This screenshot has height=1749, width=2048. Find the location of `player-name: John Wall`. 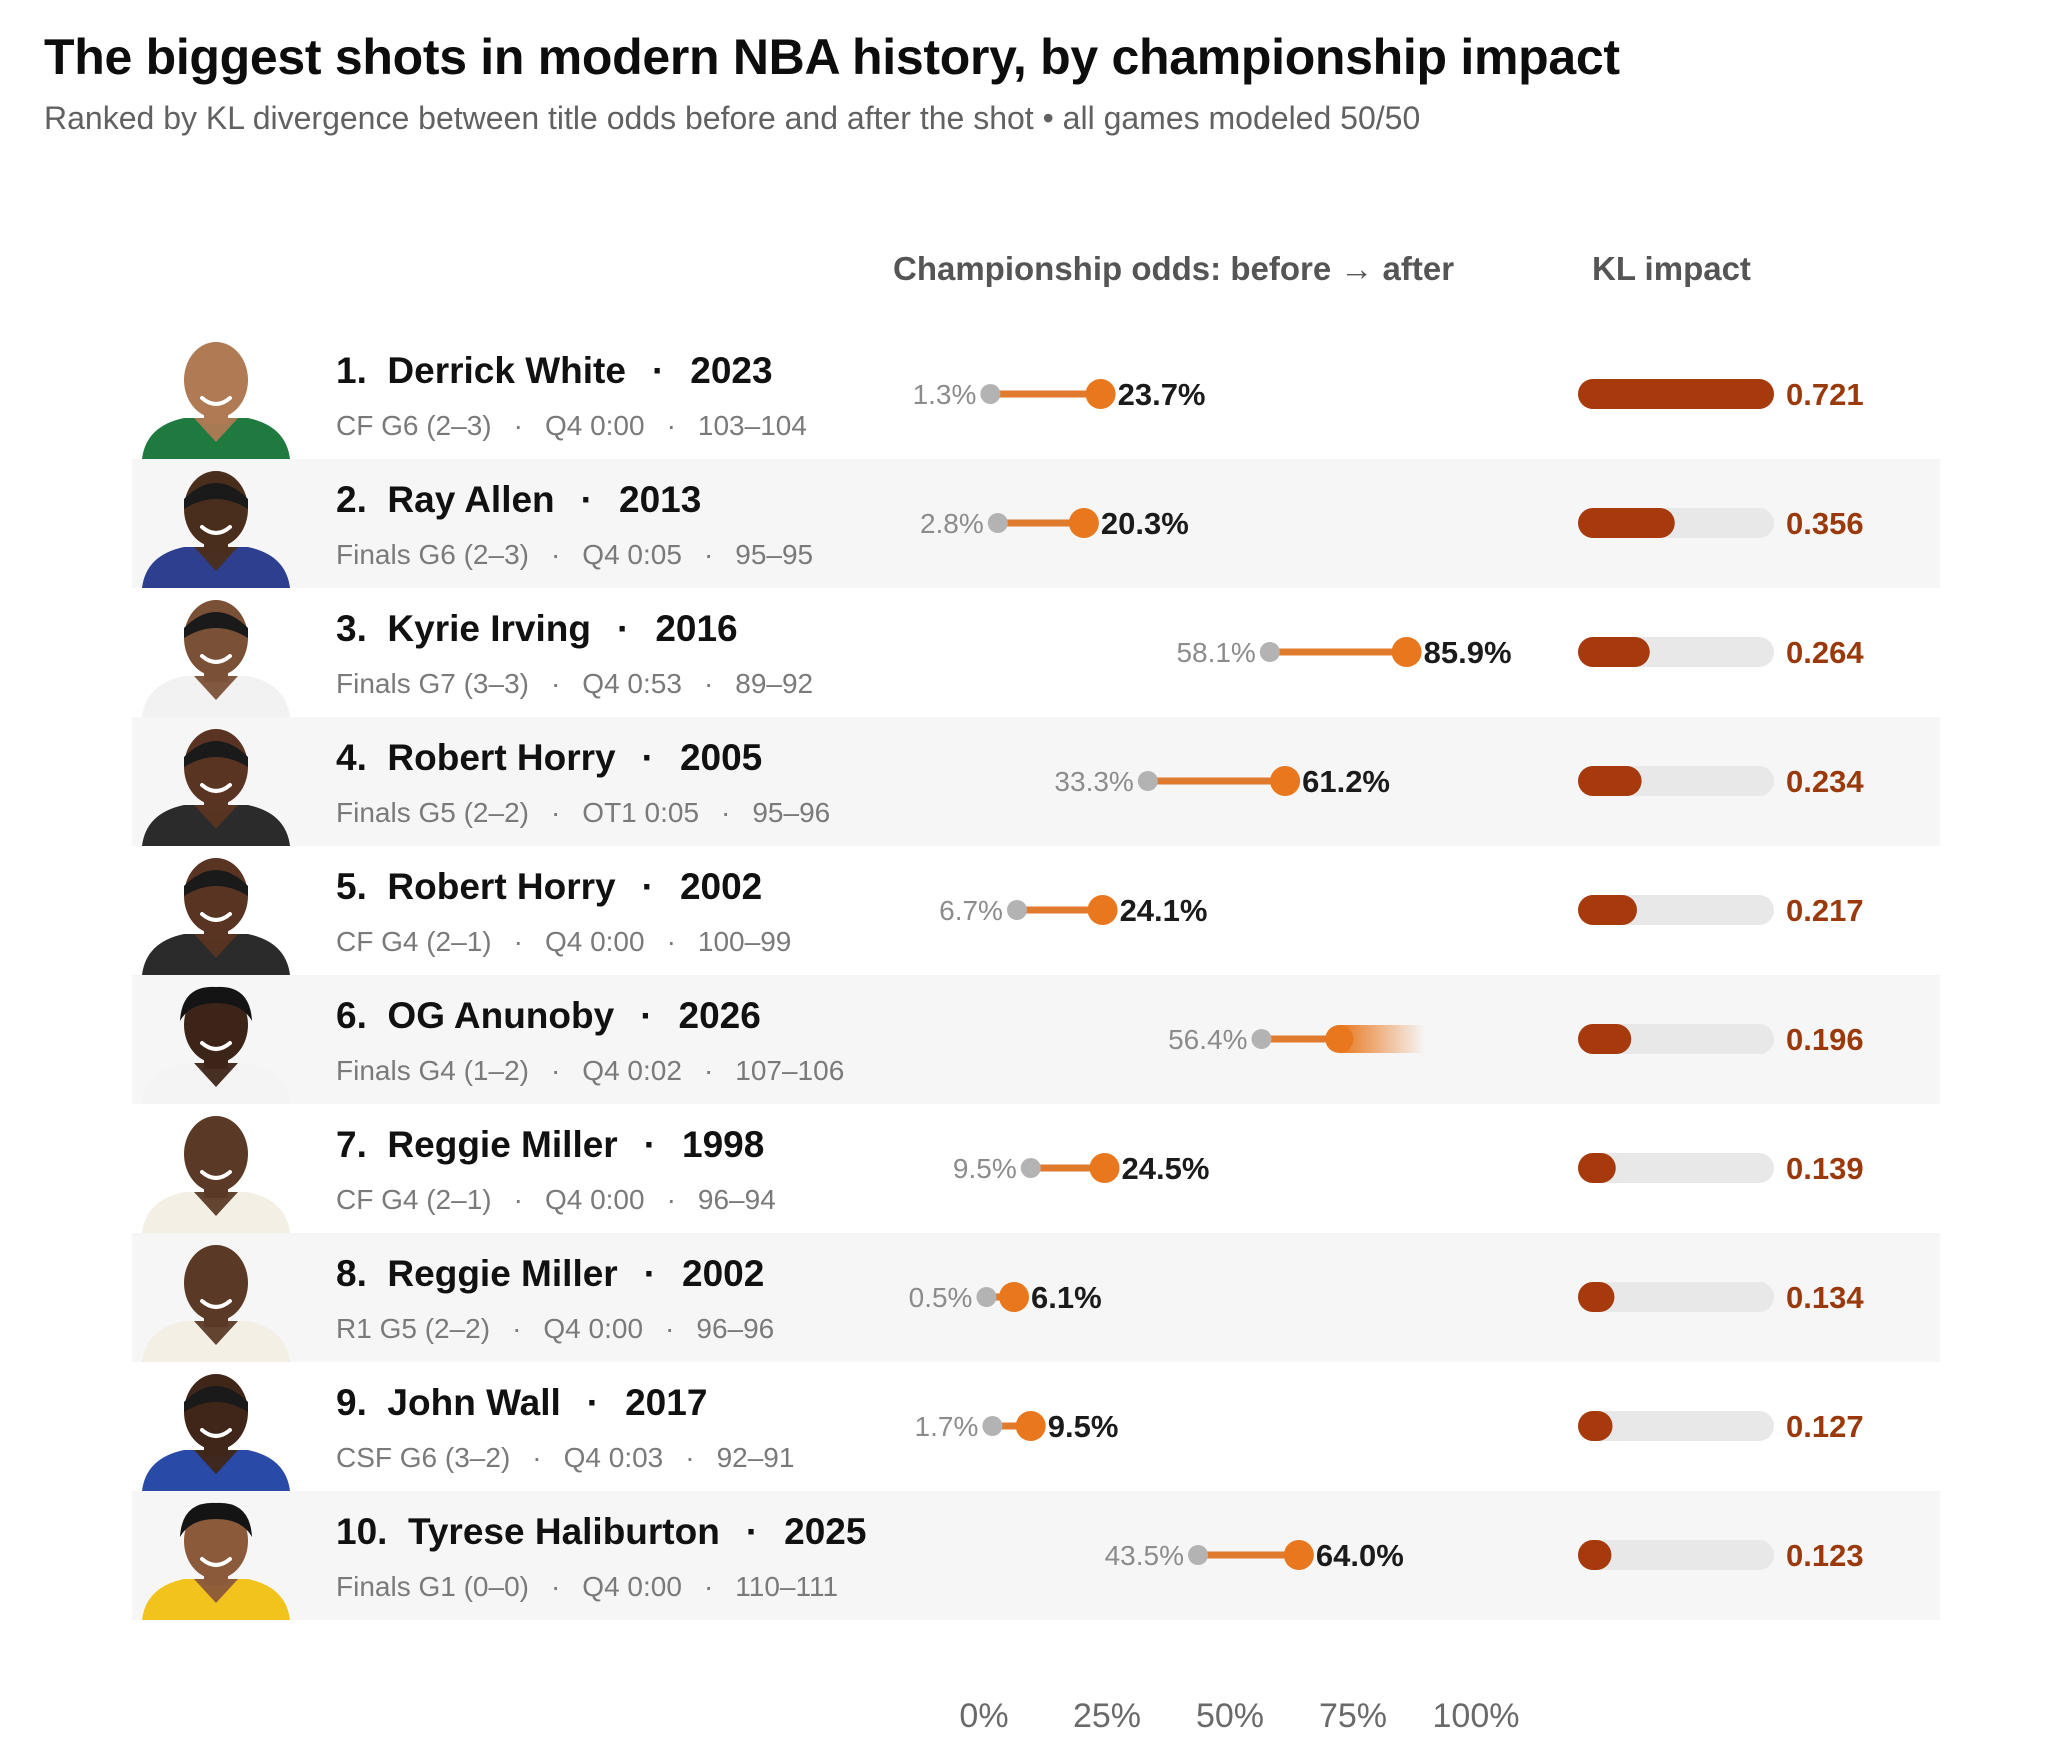

player-name: John Wall is located at coordinates (474, 1402).